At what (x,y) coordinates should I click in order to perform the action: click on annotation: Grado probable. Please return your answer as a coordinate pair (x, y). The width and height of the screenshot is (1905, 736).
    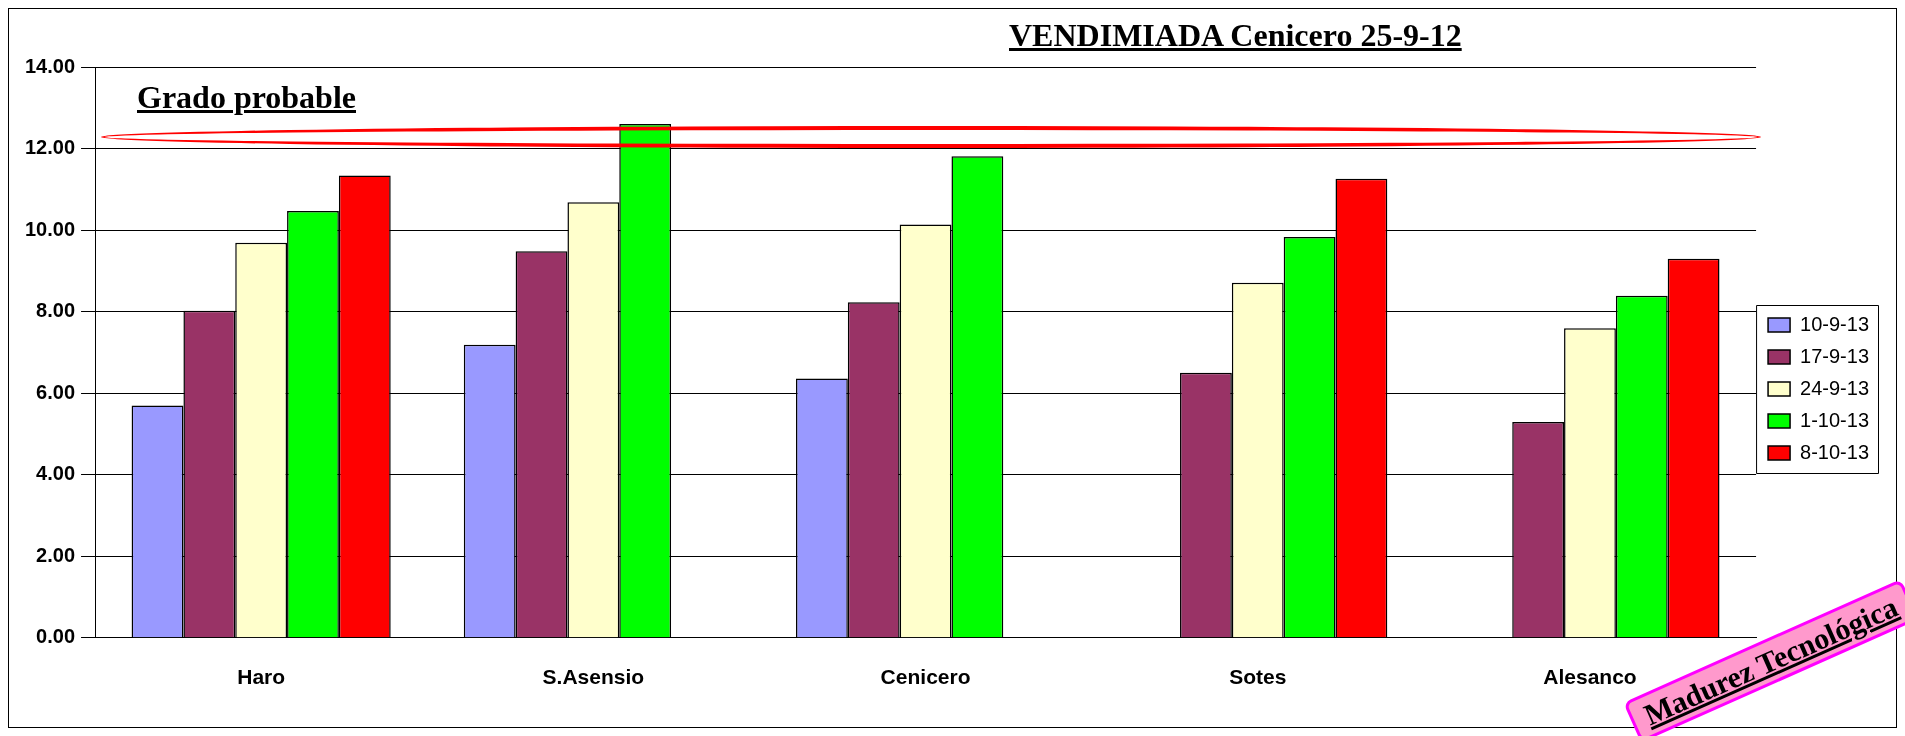
    Looking at the image, I should click on (246, 97).